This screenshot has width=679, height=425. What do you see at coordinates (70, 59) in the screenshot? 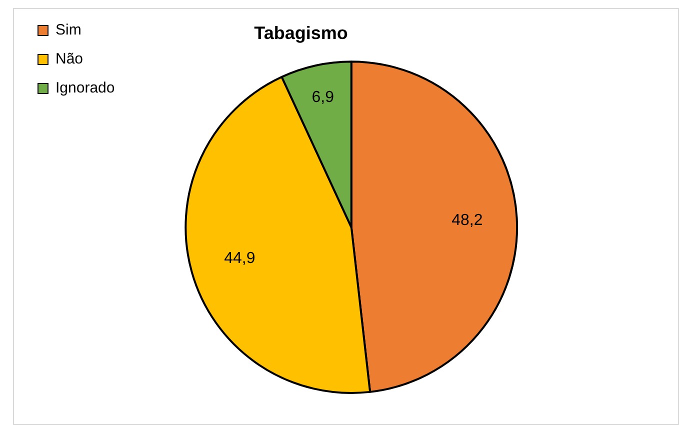
I see `legend-label: Não` at bounding box center [70, 59].